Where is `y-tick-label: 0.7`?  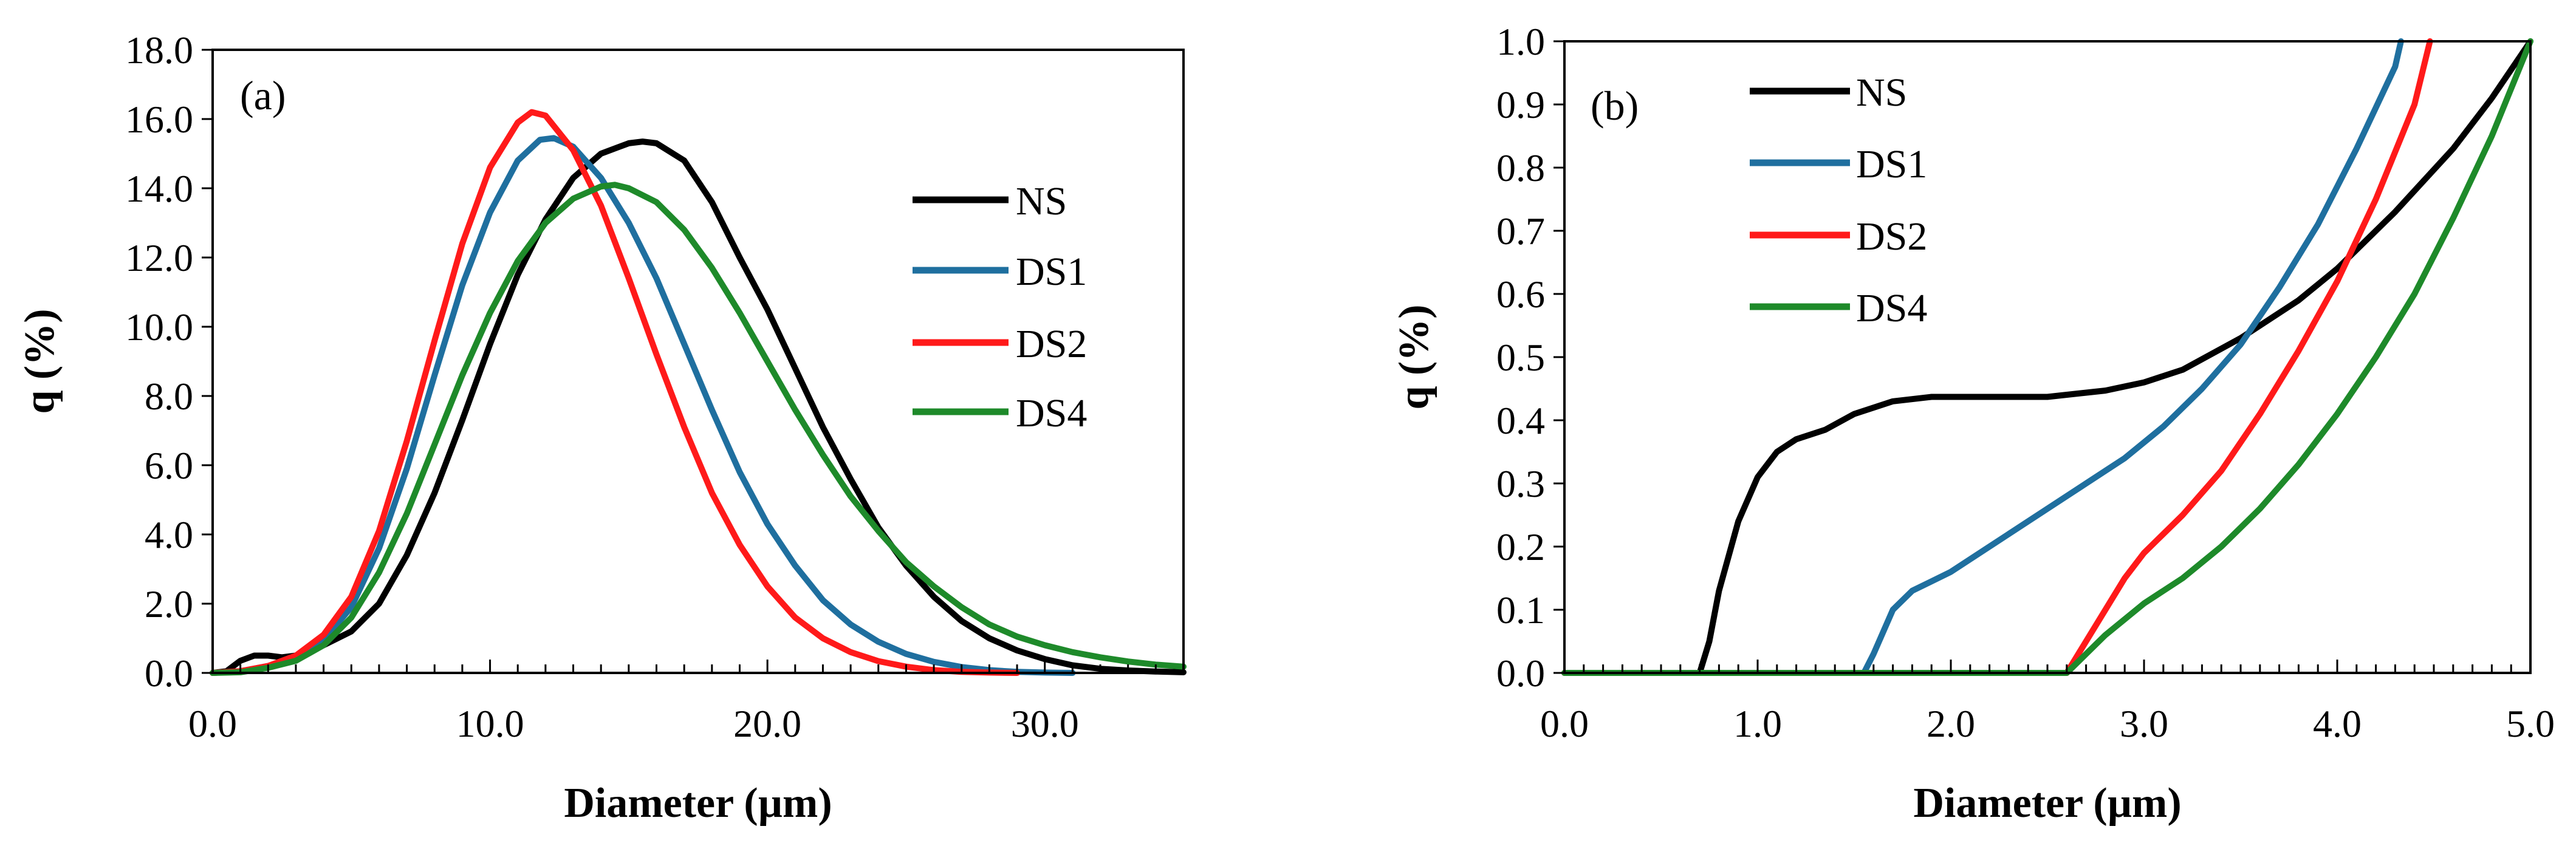
y-tick-label: 0.7 is located at coordinates (1520, 232).